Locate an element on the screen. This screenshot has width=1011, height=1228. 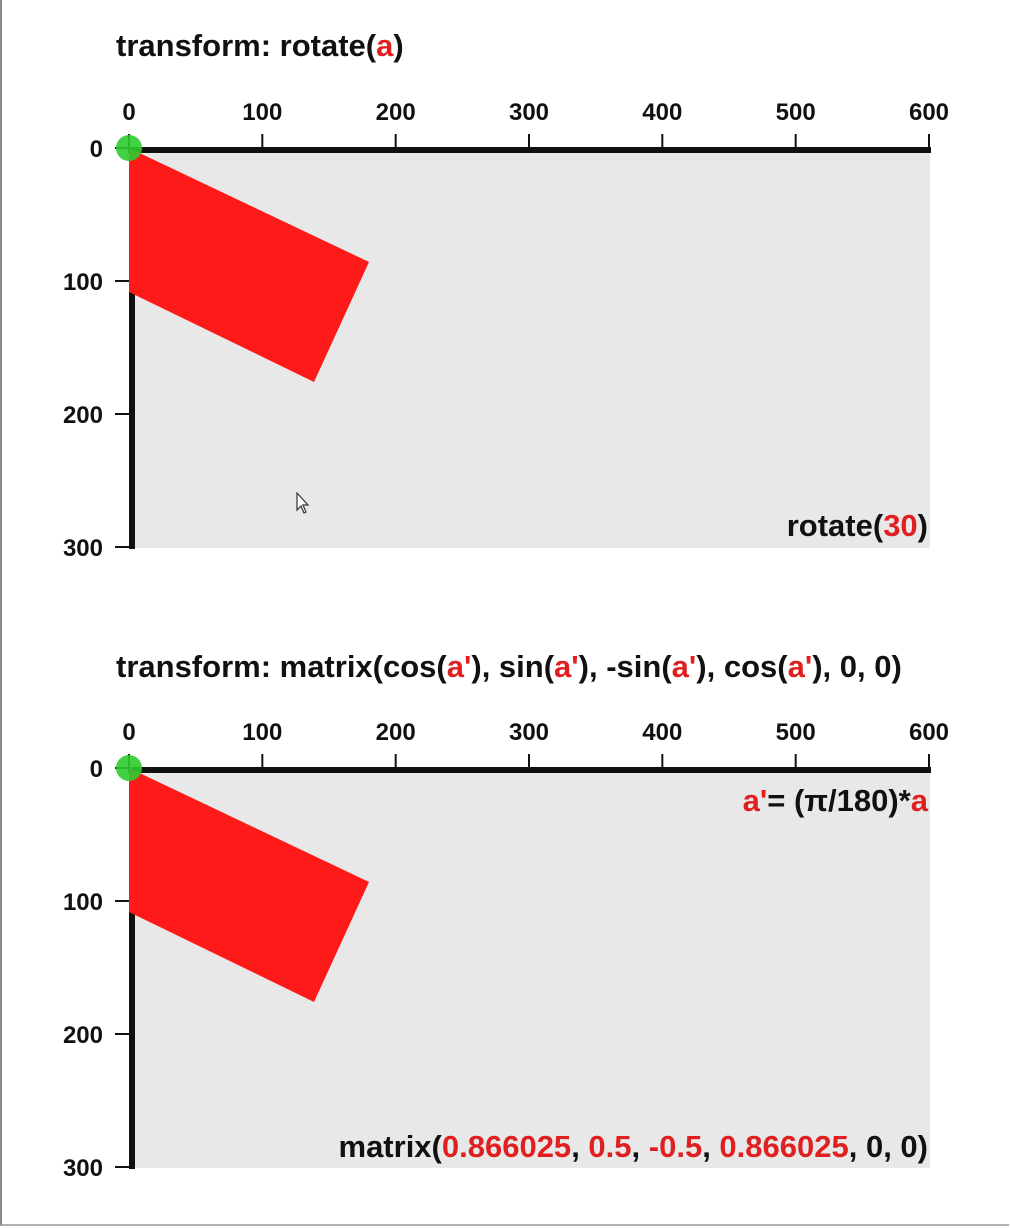
top-y-tick-label: 100 is located at coordinates (83, 282).